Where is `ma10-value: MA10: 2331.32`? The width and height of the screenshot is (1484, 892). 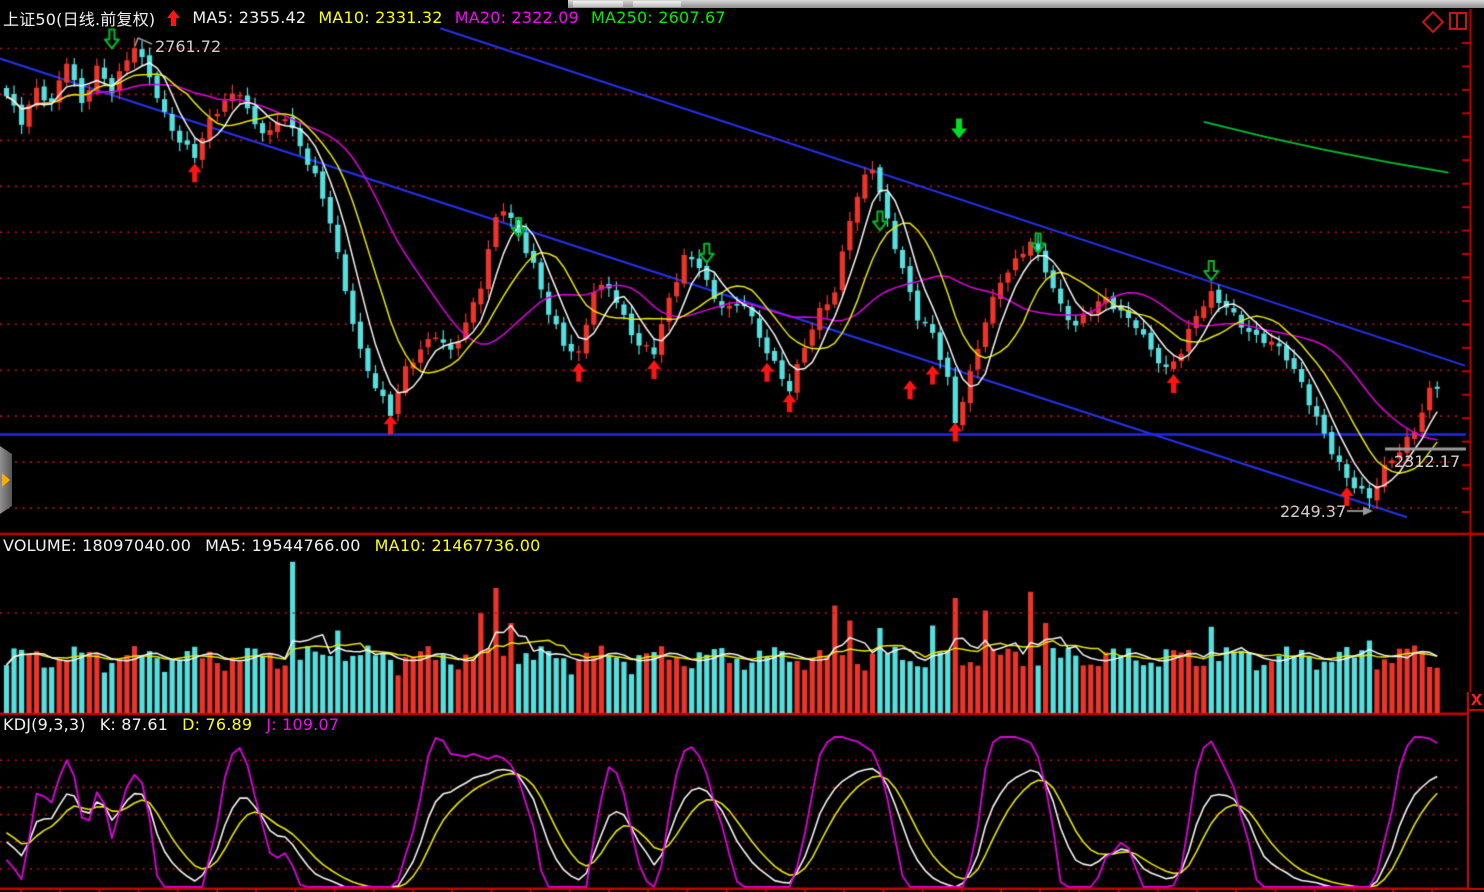
ma10-value: MA10: 2331.32 is located at coordinates (380, 17).